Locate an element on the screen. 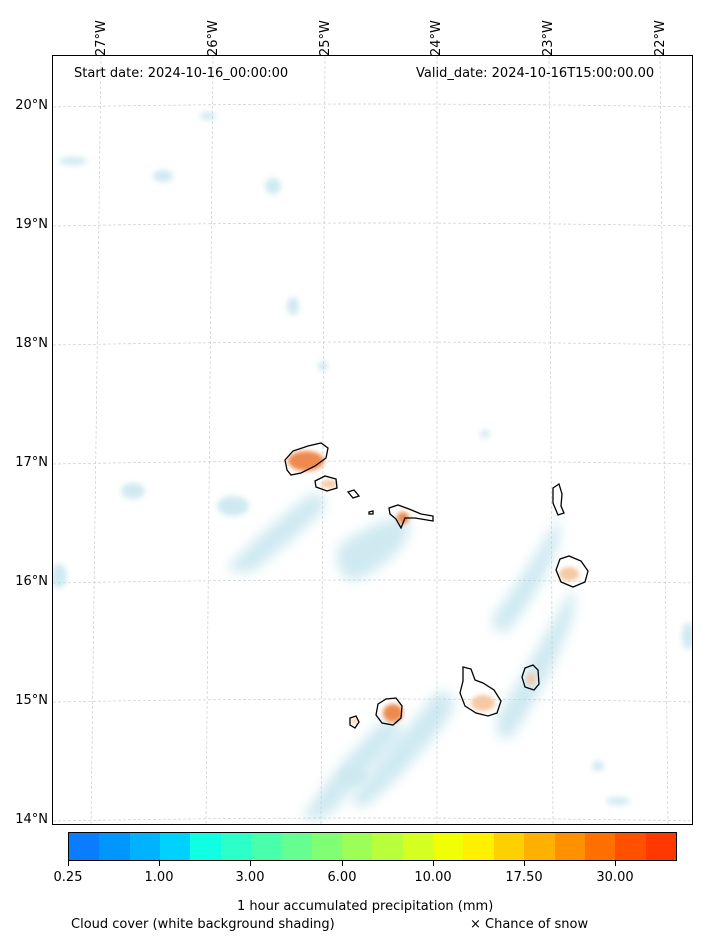 This screenshot has height=943, width=703. island-fogo is located at coordinates (389, 711).